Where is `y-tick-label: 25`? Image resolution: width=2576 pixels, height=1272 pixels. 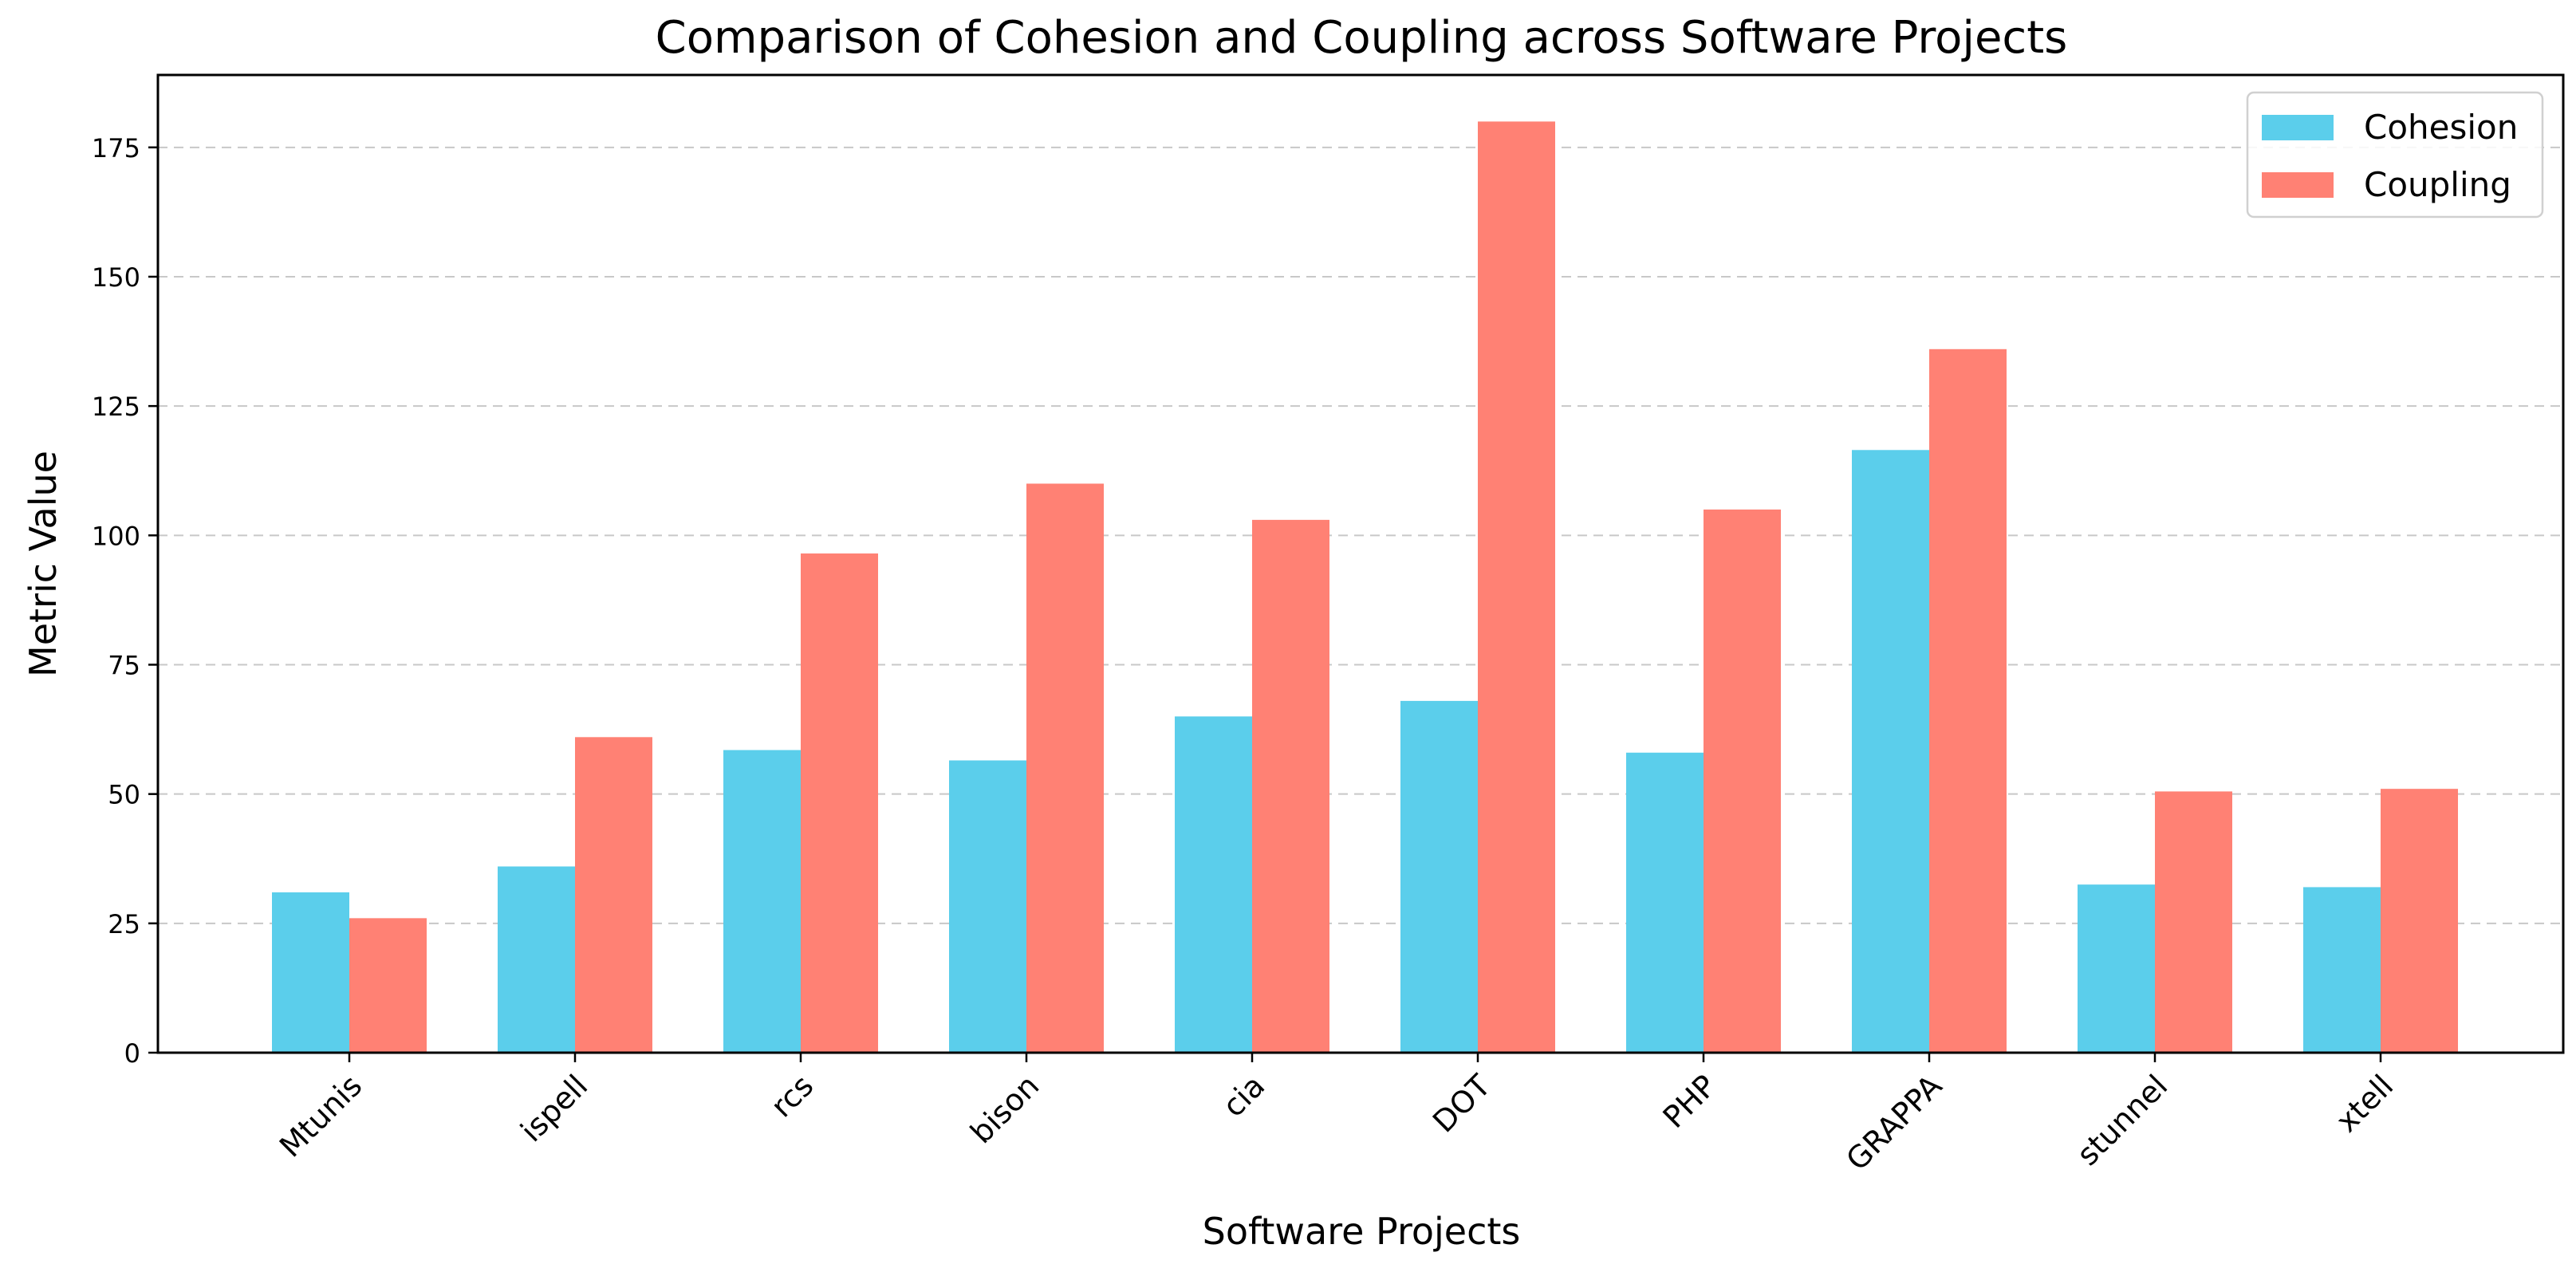
y-tick-label: 25 is located at coordinates (124, 924).